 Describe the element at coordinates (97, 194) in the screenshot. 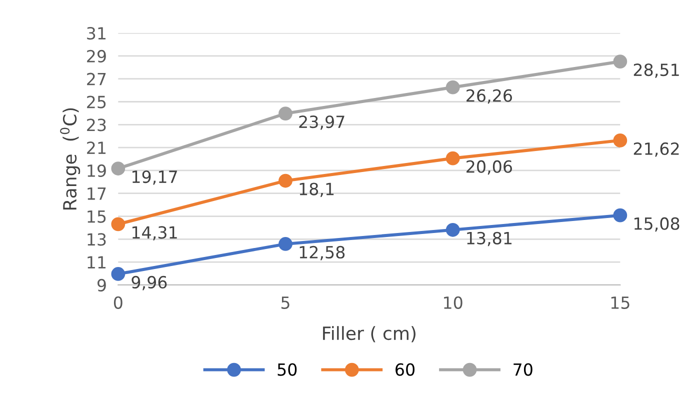

I see `y-tick-label: 17` at that location.